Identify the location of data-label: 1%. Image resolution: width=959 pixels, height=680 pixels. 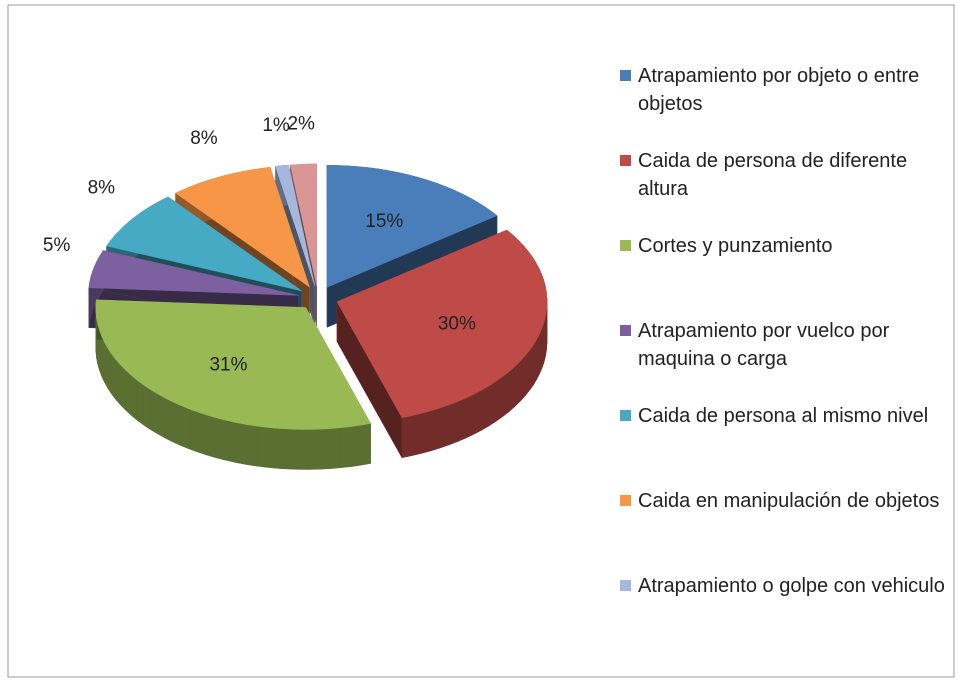
(276, 125).